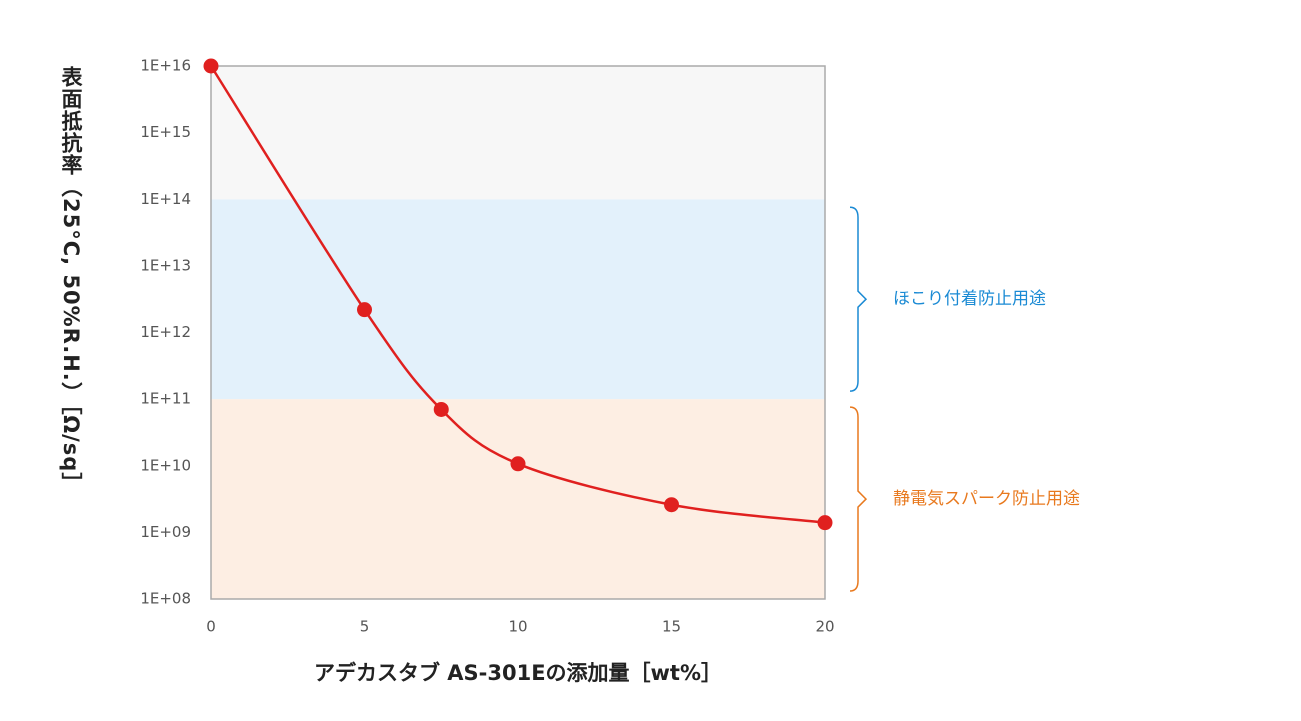  What do you see at coordinates (365, 627) in the screenshot?
I see `x-tick-label: 5` at bounding box center [365, 627].